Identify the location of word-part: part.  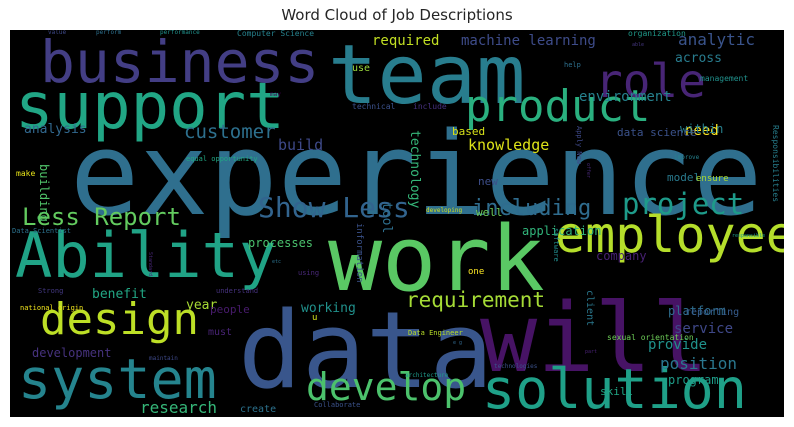
(591, 352).